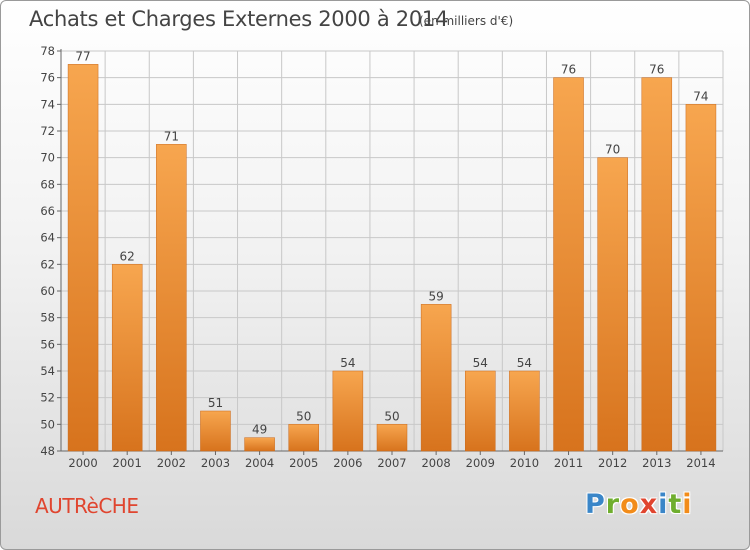 This screenshot has height=550, width=750. I want to click on bar-value-label: 49, so click(259, 430).